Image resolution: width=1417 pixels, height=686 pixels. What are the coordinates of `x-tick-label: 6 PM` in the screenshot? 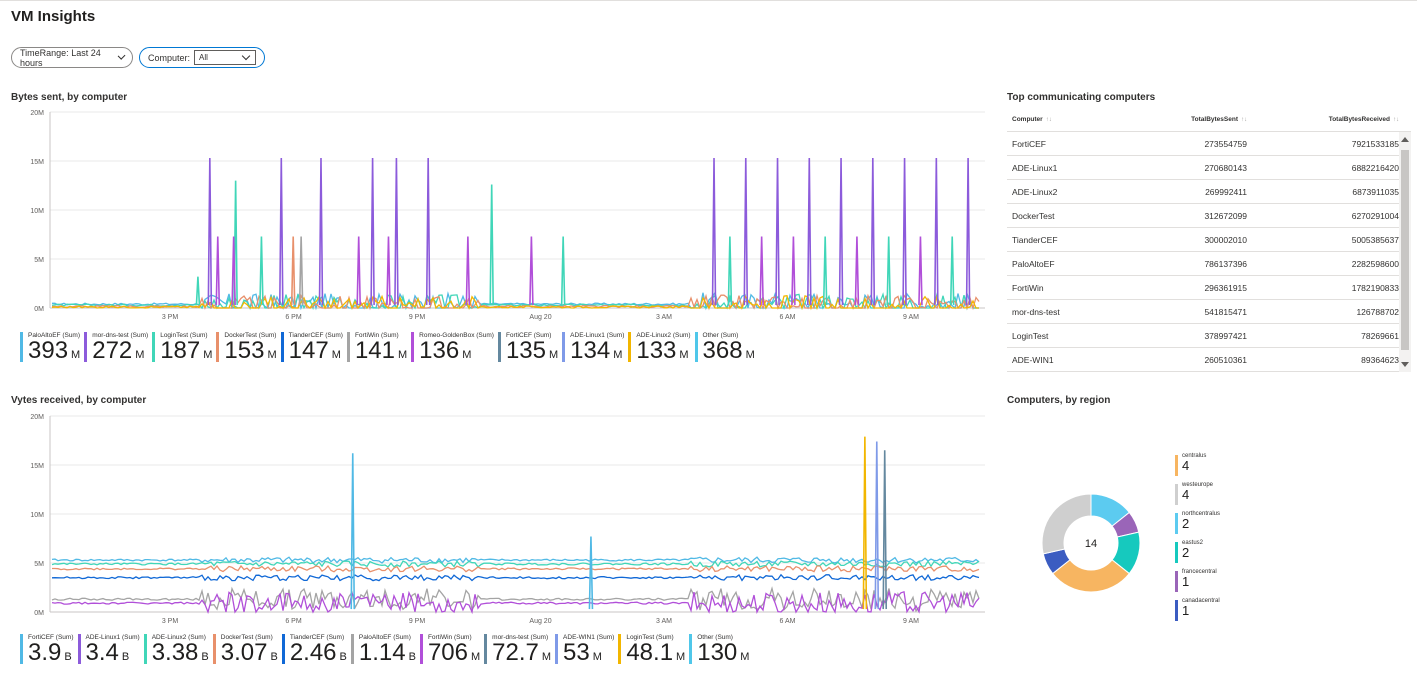 It's located at (293, 317).